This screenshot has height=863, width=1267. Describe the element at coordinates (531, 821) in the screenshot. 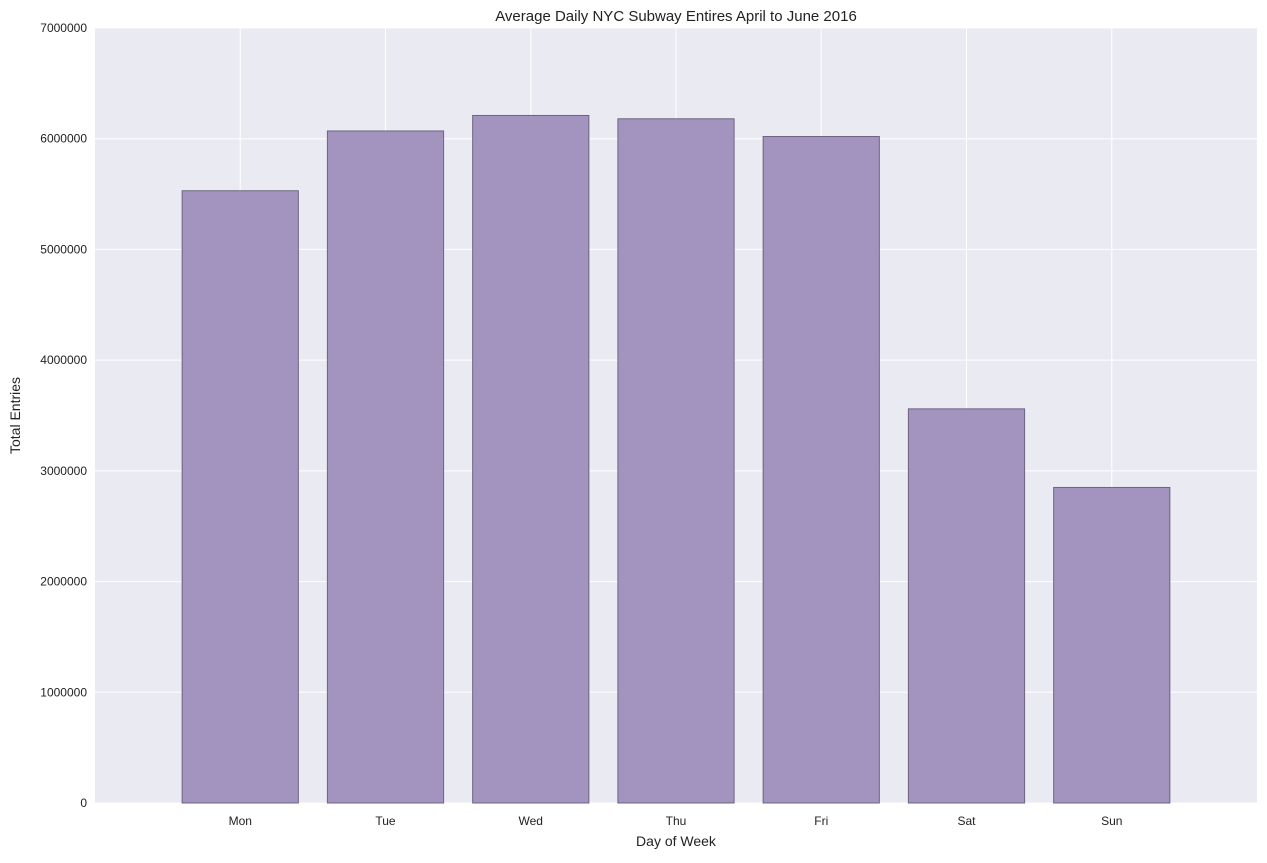

I see `x-tick-label: Wed` at that location.